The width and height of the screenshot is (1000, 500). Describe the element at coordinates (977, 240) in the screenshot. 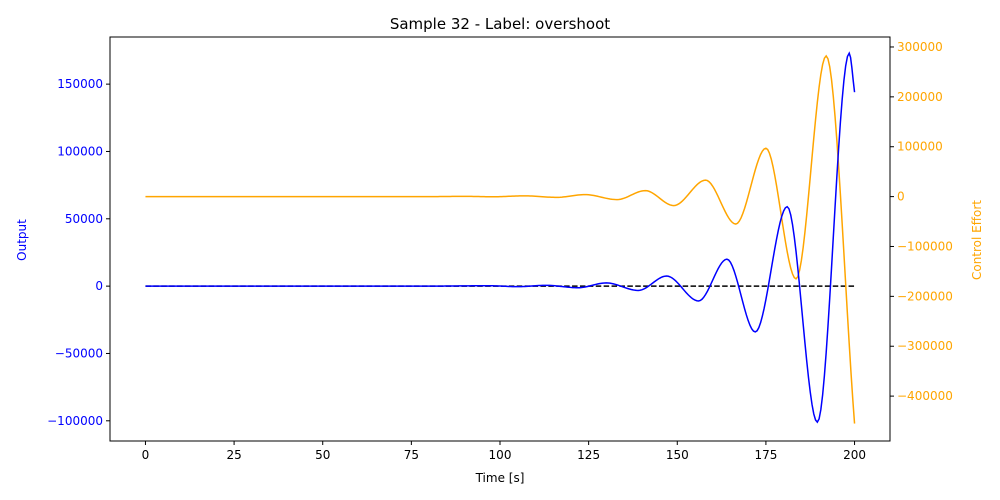

I see `y-axis-label-right: Control Effort` at that location.